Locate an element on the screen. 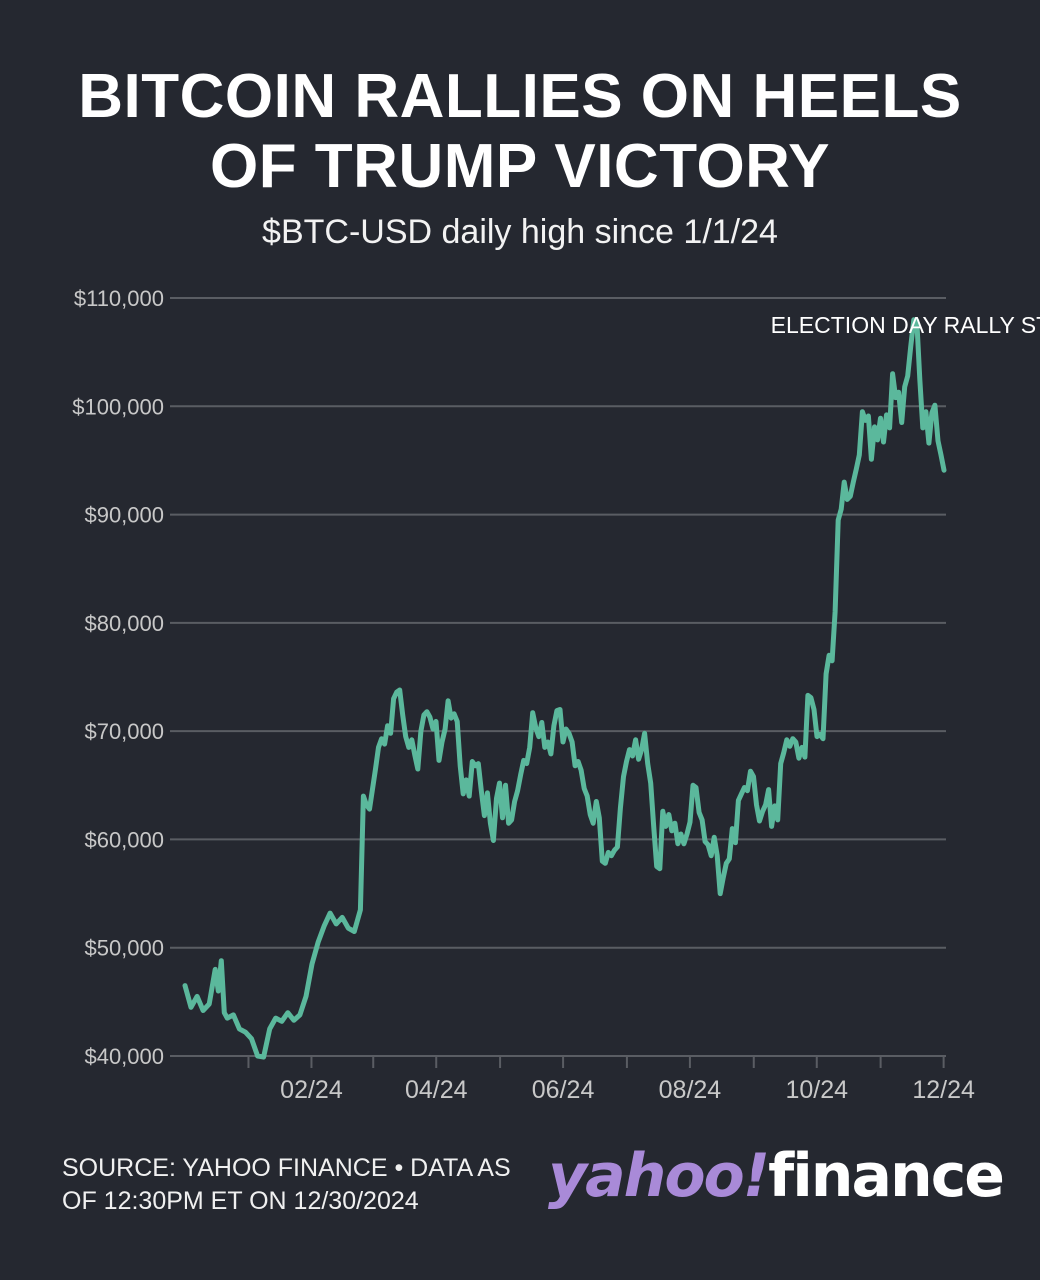 The image size is (1040, 1280). y-tick-label: $40,000 is located at coordinates (124, 1056).